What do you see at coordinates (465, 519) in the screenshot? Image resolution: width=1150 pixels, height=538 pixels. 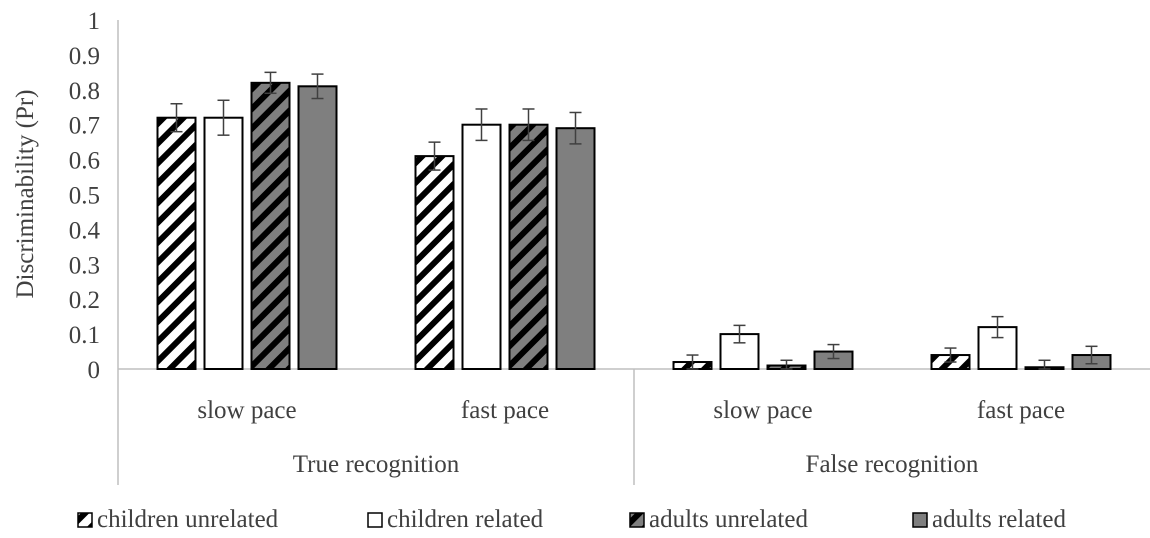 I see `legend-label: children related` at bounding box center [465, 519].